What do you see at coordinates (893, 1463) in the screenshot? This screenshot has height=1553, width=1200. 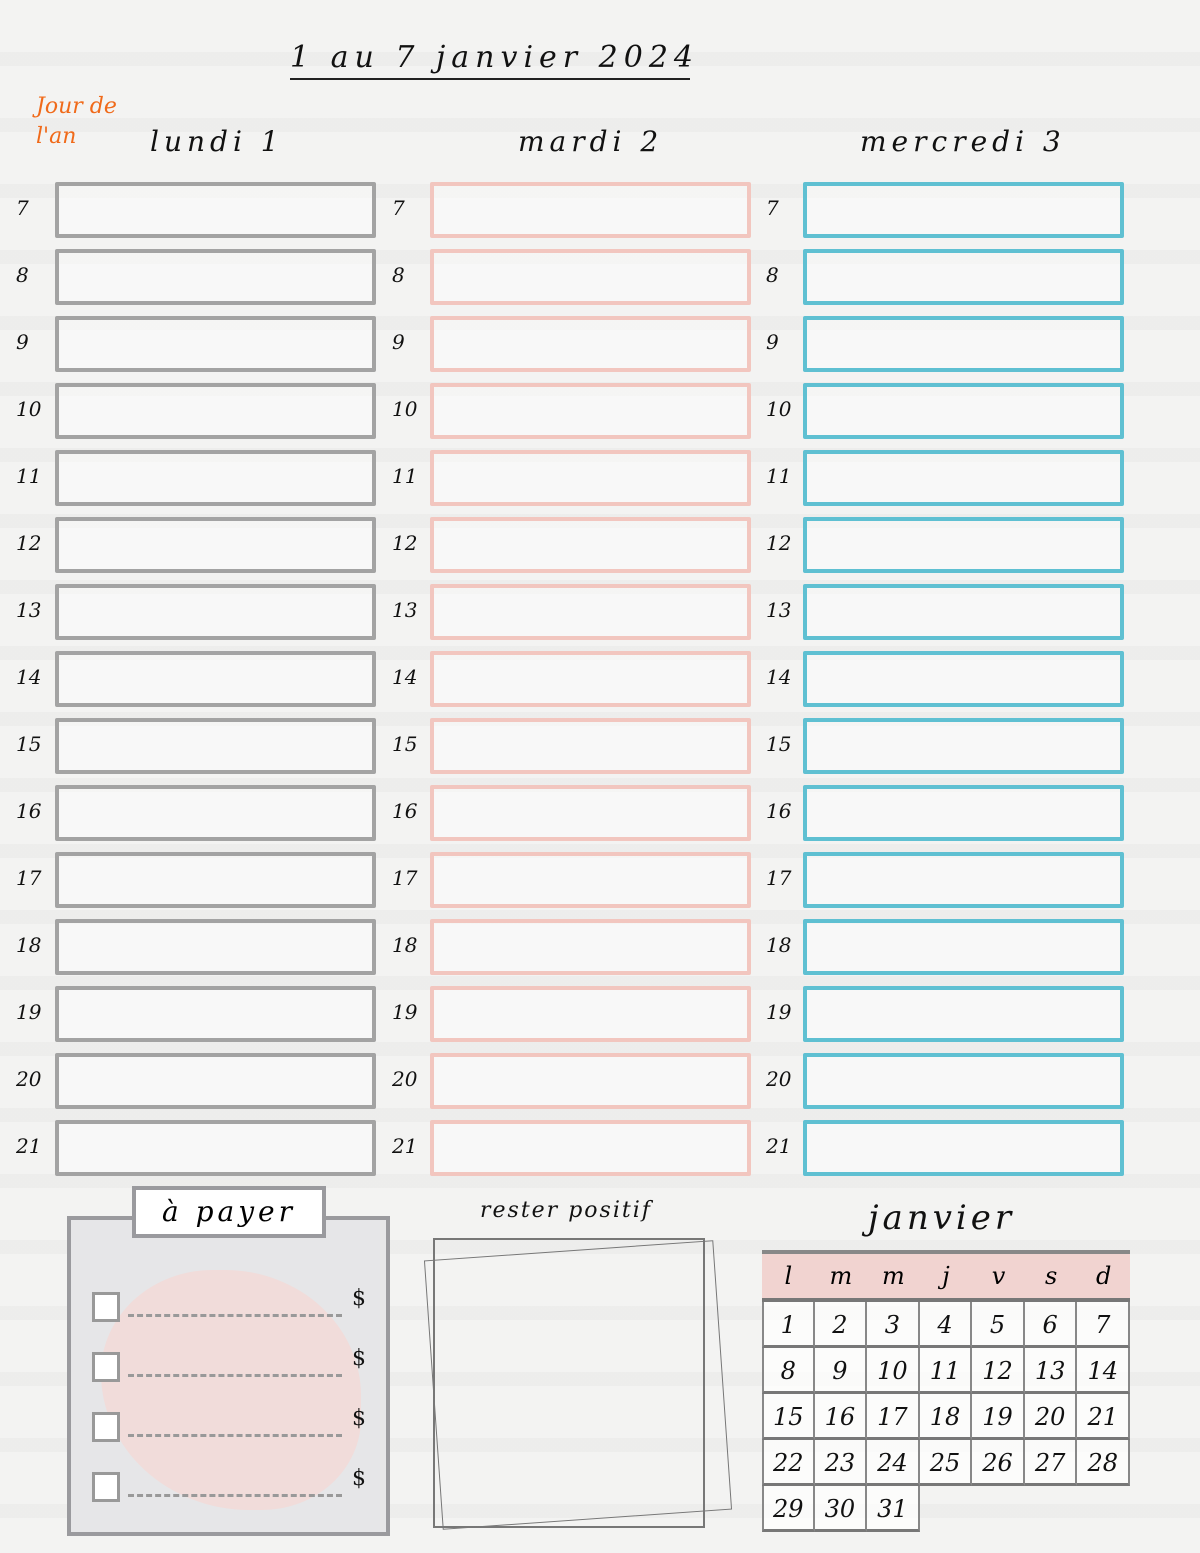 I see `calendar-date: 24` at bounding box center [893, 1463].